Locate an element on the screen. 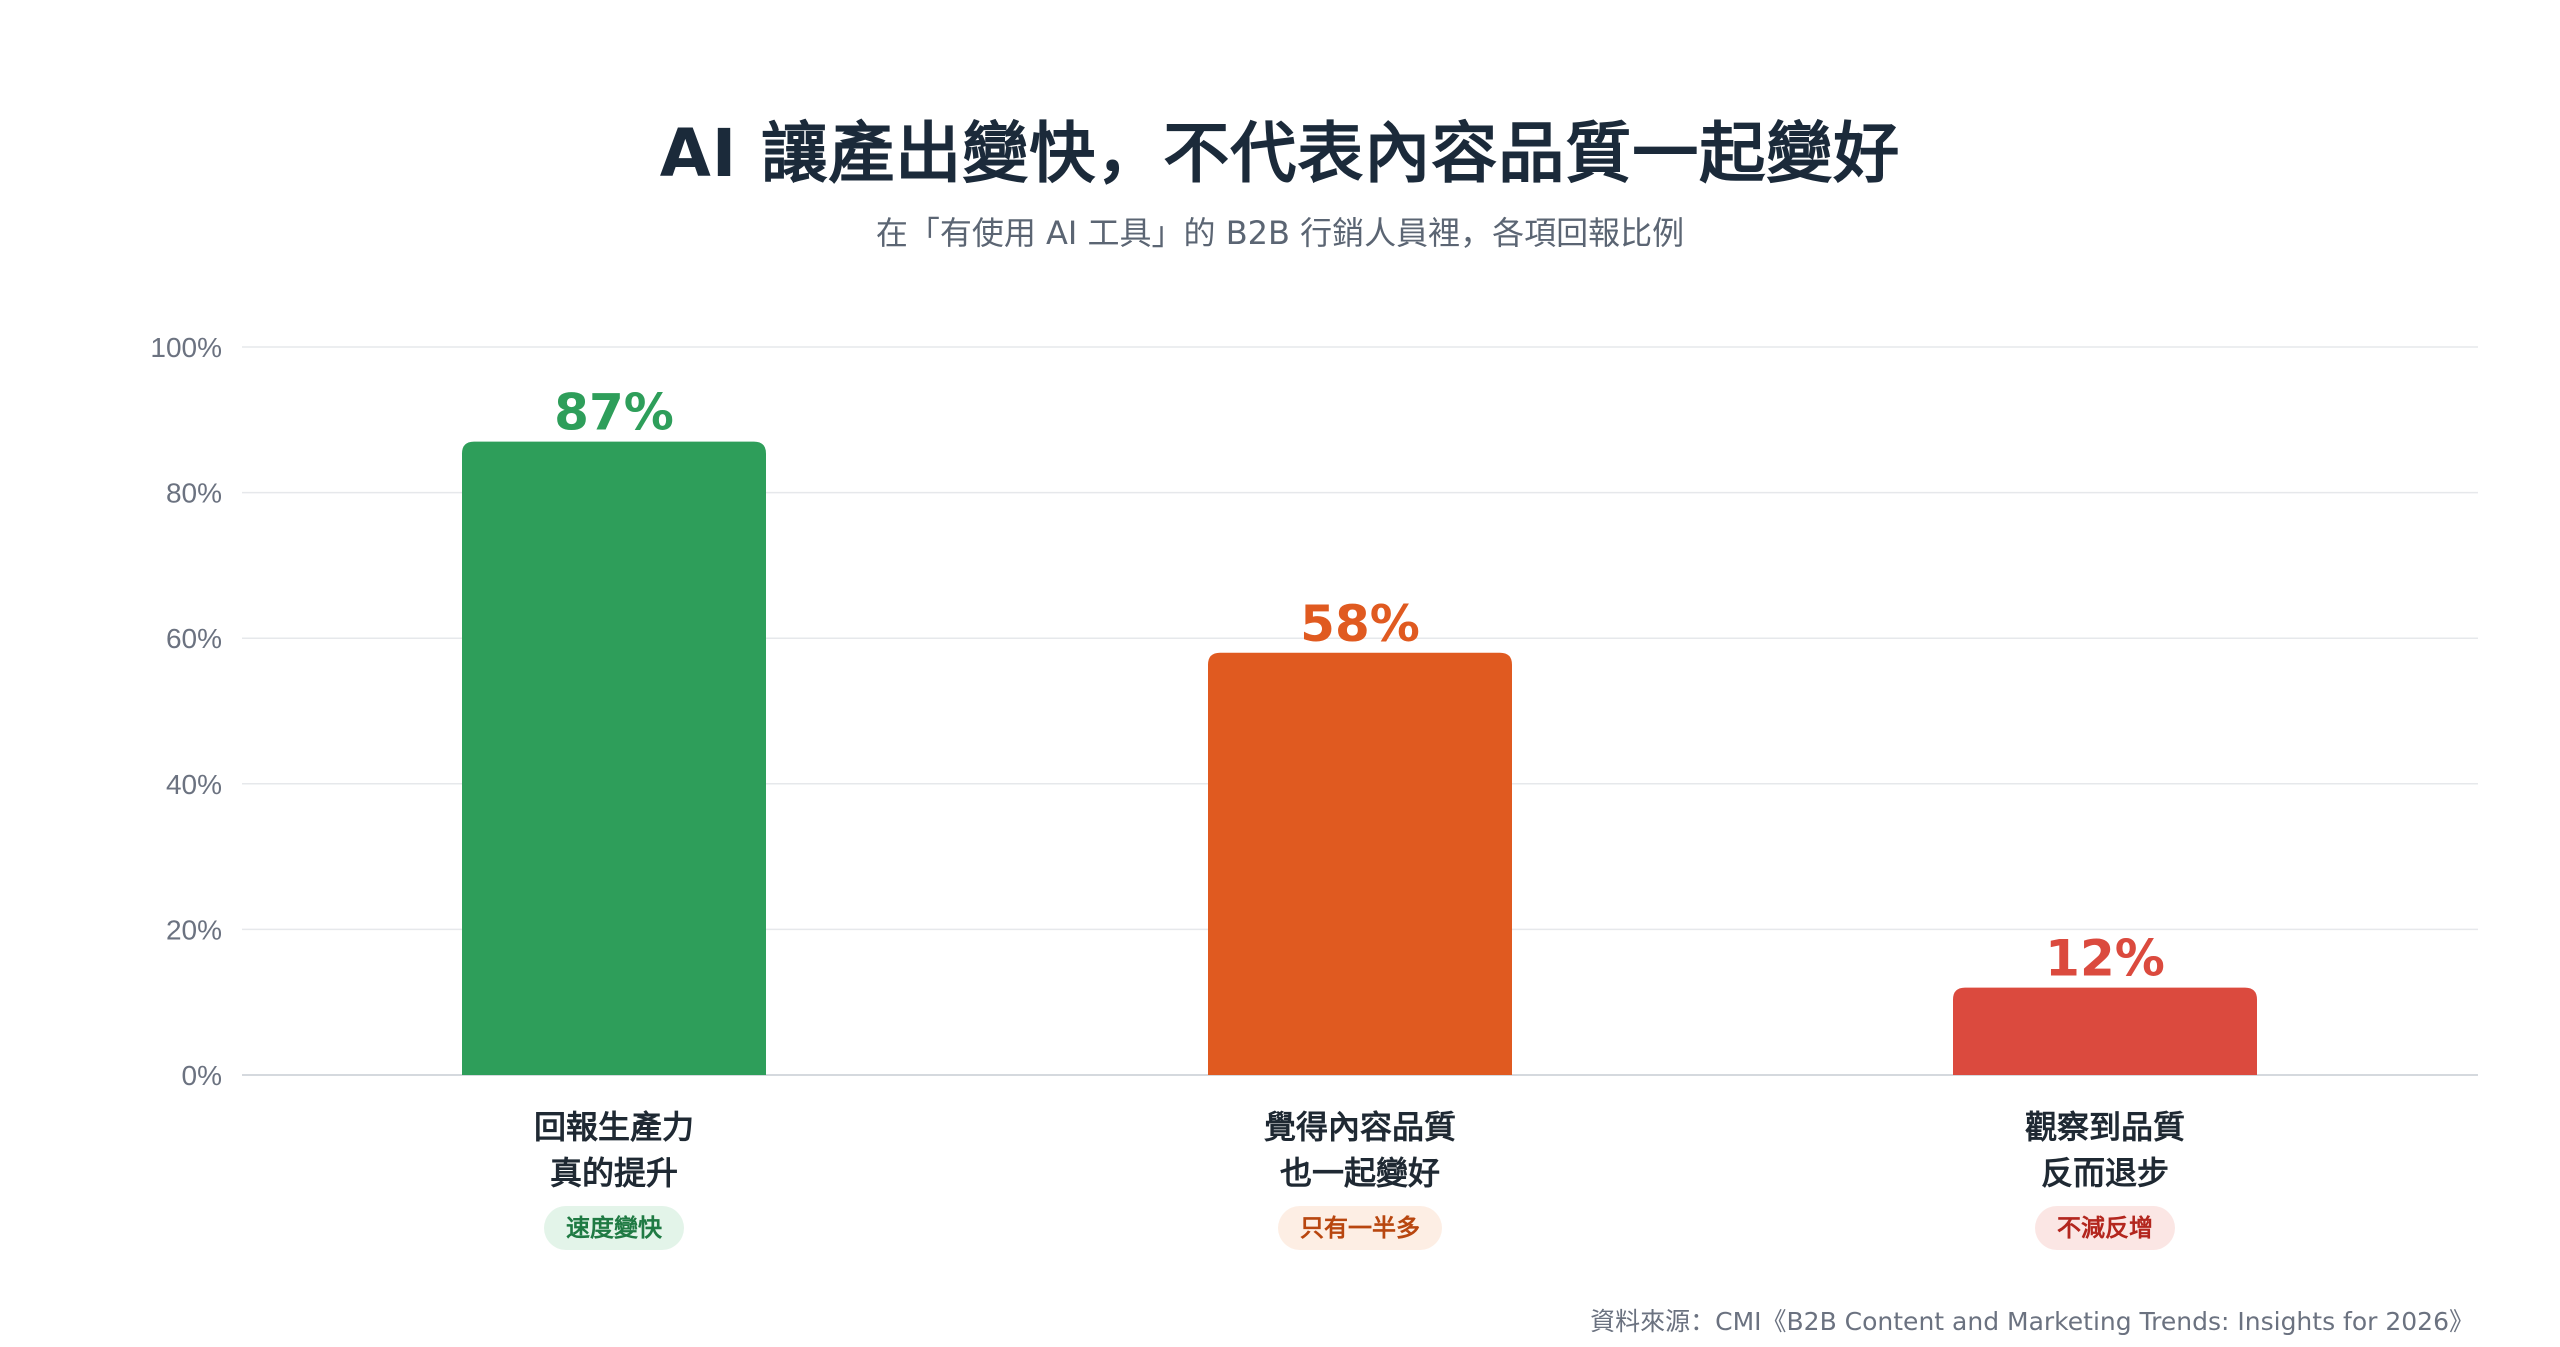 Image resolution: width=2560 pixels, height=1347 pixels. x-category-label: 觀察到品質 反而退步 is located at coordinates (2105, 1150).